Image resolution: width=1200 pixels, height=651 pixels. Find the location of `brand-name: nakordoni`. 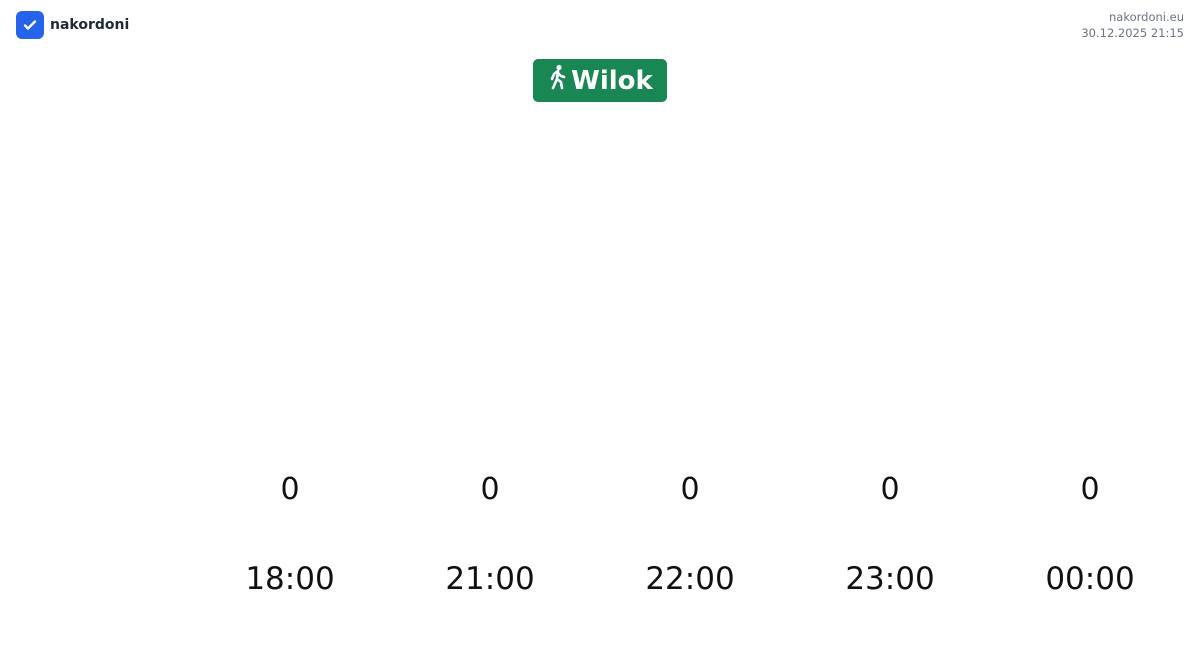

brand-name: nakordoni is located at coordinates (90, 25).